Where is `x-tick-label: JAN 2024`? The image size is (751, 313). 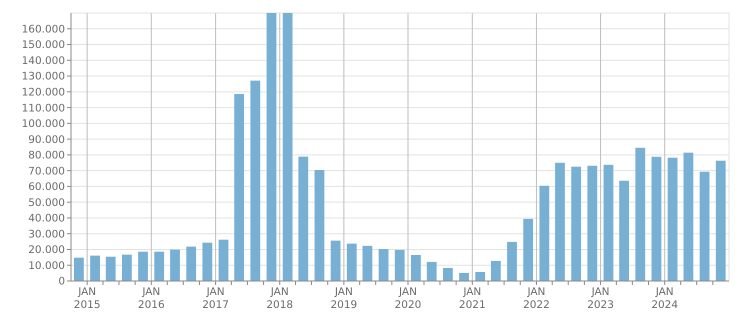
x-tick-label: JAN 2024 is located at coordinates (664, 298).